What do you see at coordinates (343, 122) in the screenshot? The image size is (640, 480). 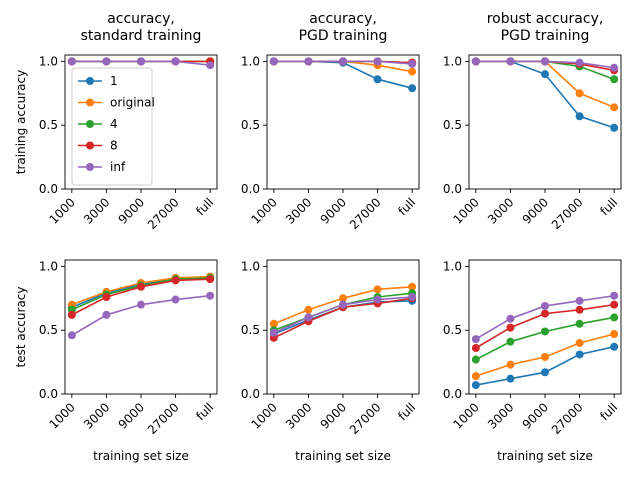 I see `axes-frame` at bounding box center [343, 122].